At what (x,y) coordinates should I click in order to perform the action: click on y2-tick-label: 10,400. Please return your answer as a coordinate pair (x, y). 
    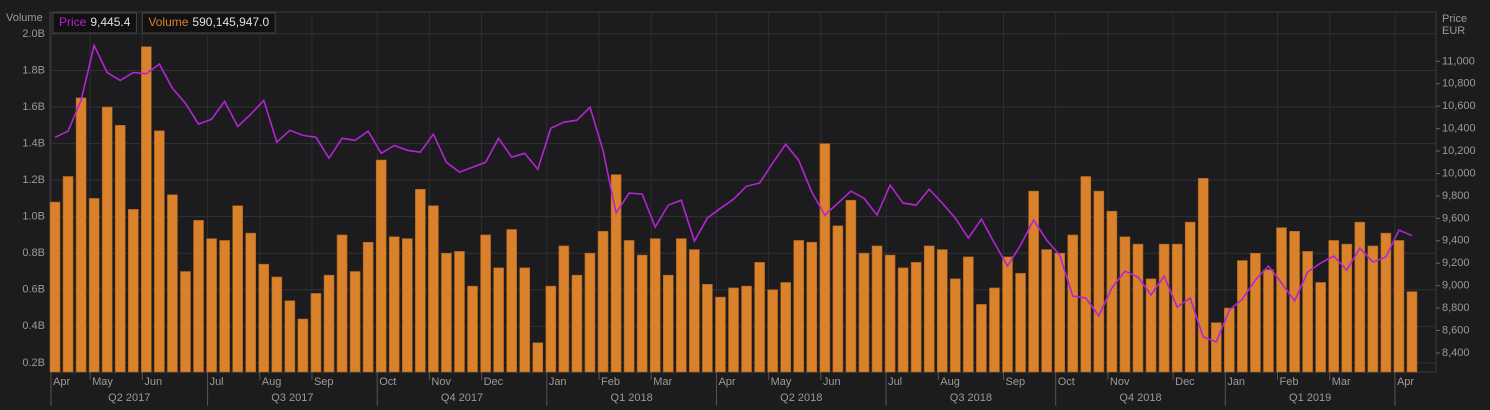
    Looking at the image, I should click on (1459, 129).